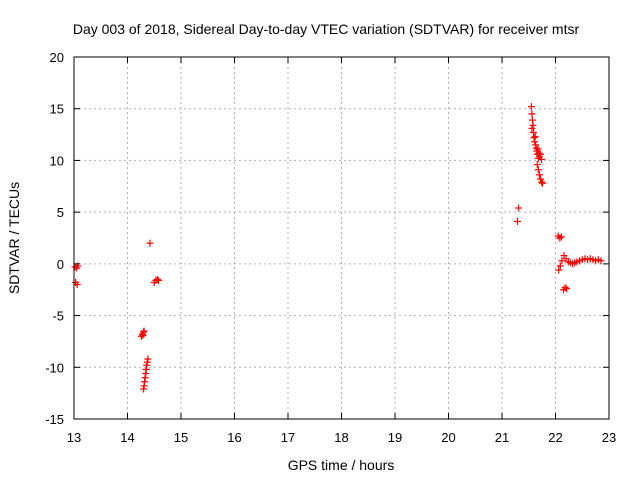  I want to click on x-tick-label: 16, so click(234, 437).